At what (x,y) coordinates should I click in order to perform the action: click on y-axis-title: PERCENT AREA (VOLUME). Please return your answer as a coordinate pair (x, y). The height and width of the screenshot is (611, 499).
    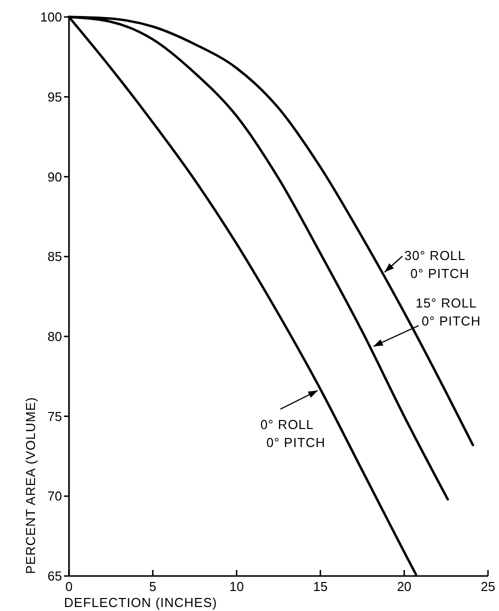
    Looking at the image, I should click on (30, 485).